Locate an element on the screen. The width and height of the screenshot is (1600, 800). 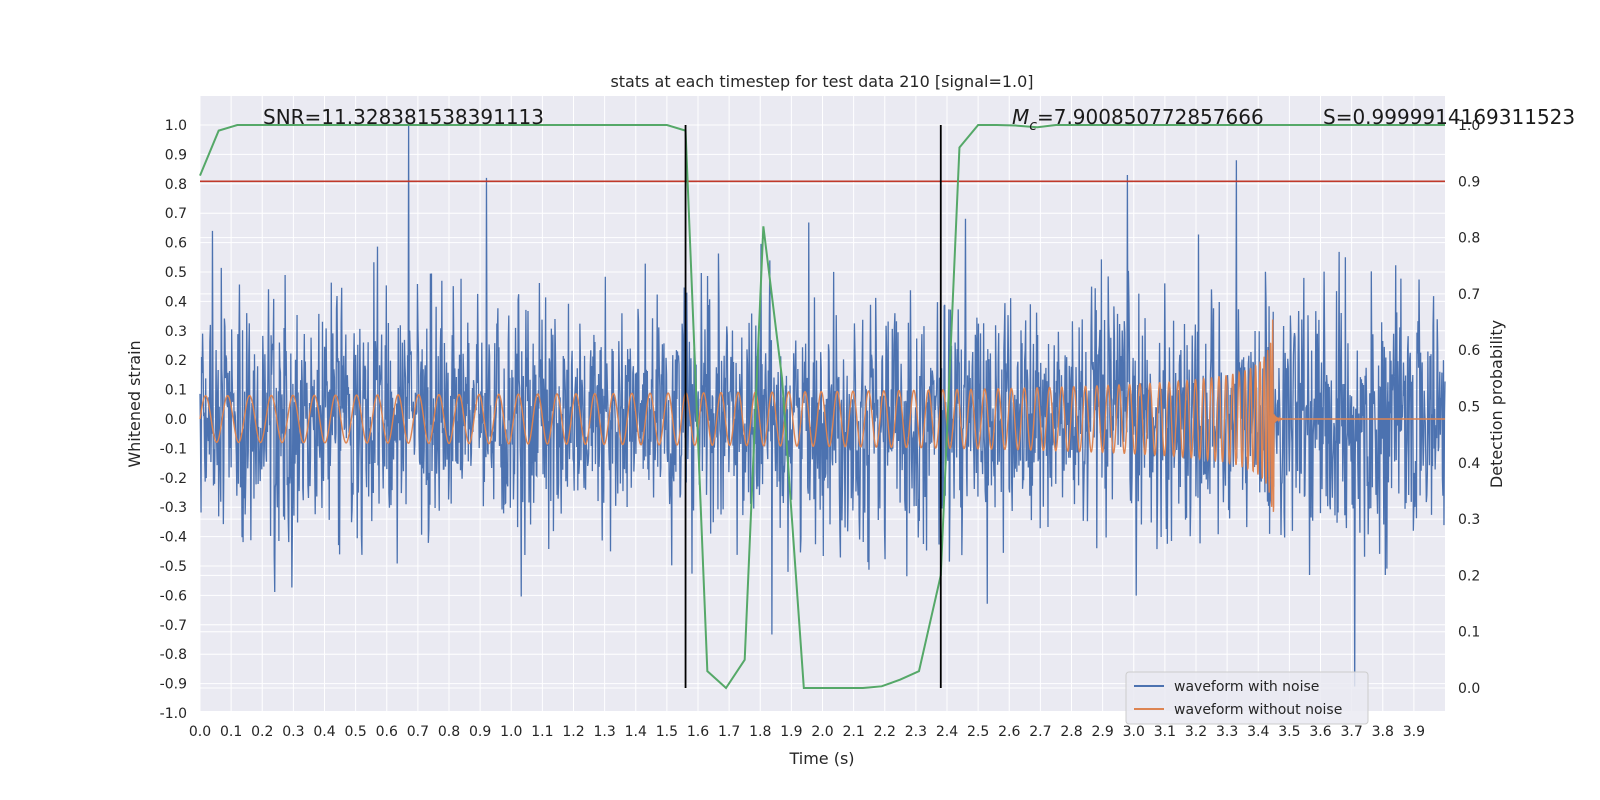
x-tick-label: 2.6 is located at coordinates (1009, 732).